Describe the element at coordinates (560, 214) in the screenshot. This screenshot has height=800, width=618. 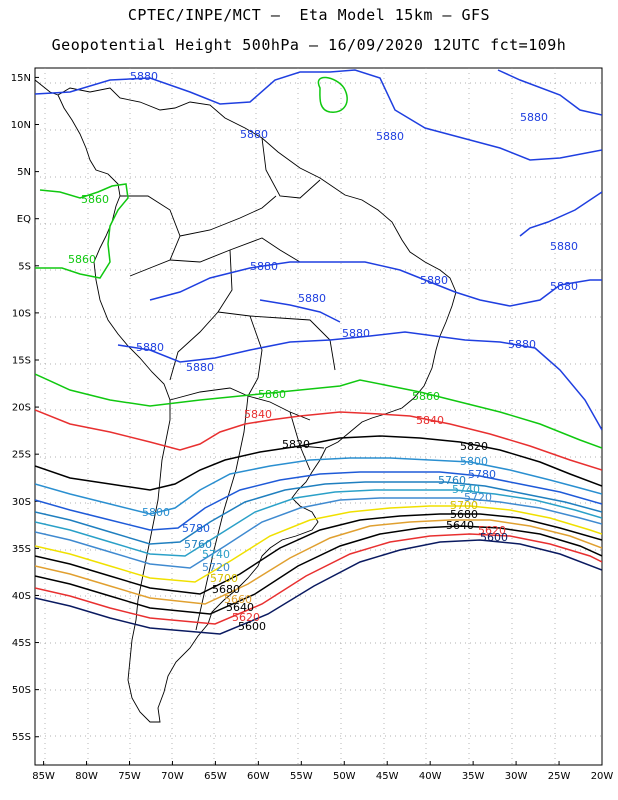
I see `contour-5880-east` at that location.